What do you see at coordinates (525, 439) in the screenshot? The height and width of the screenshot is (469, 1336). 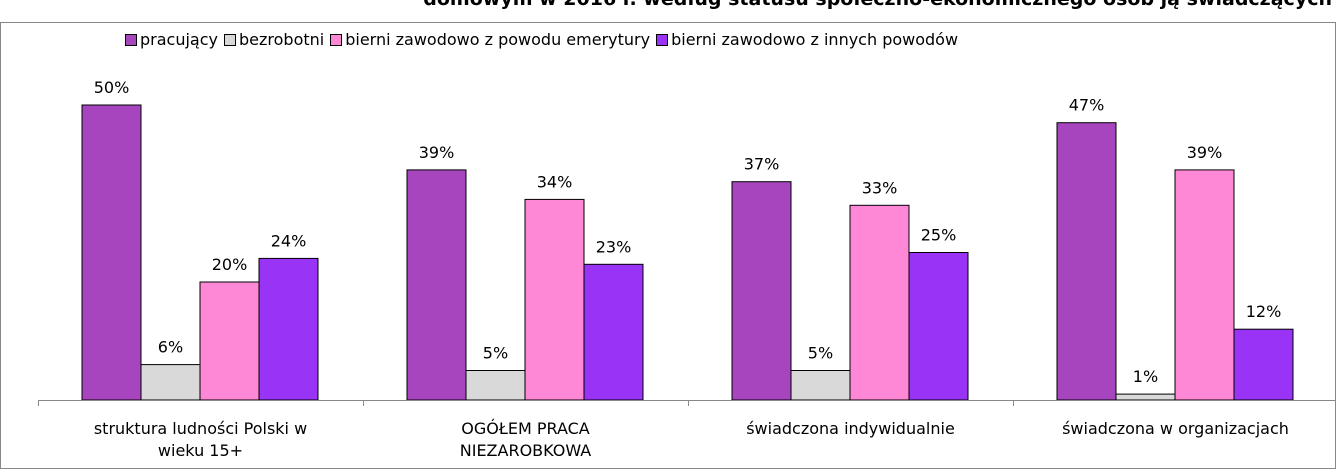 I see `x-tick-label: OGÓŁEM PRACA NIEZAROBKOWA` at bounding box center [525, 439].